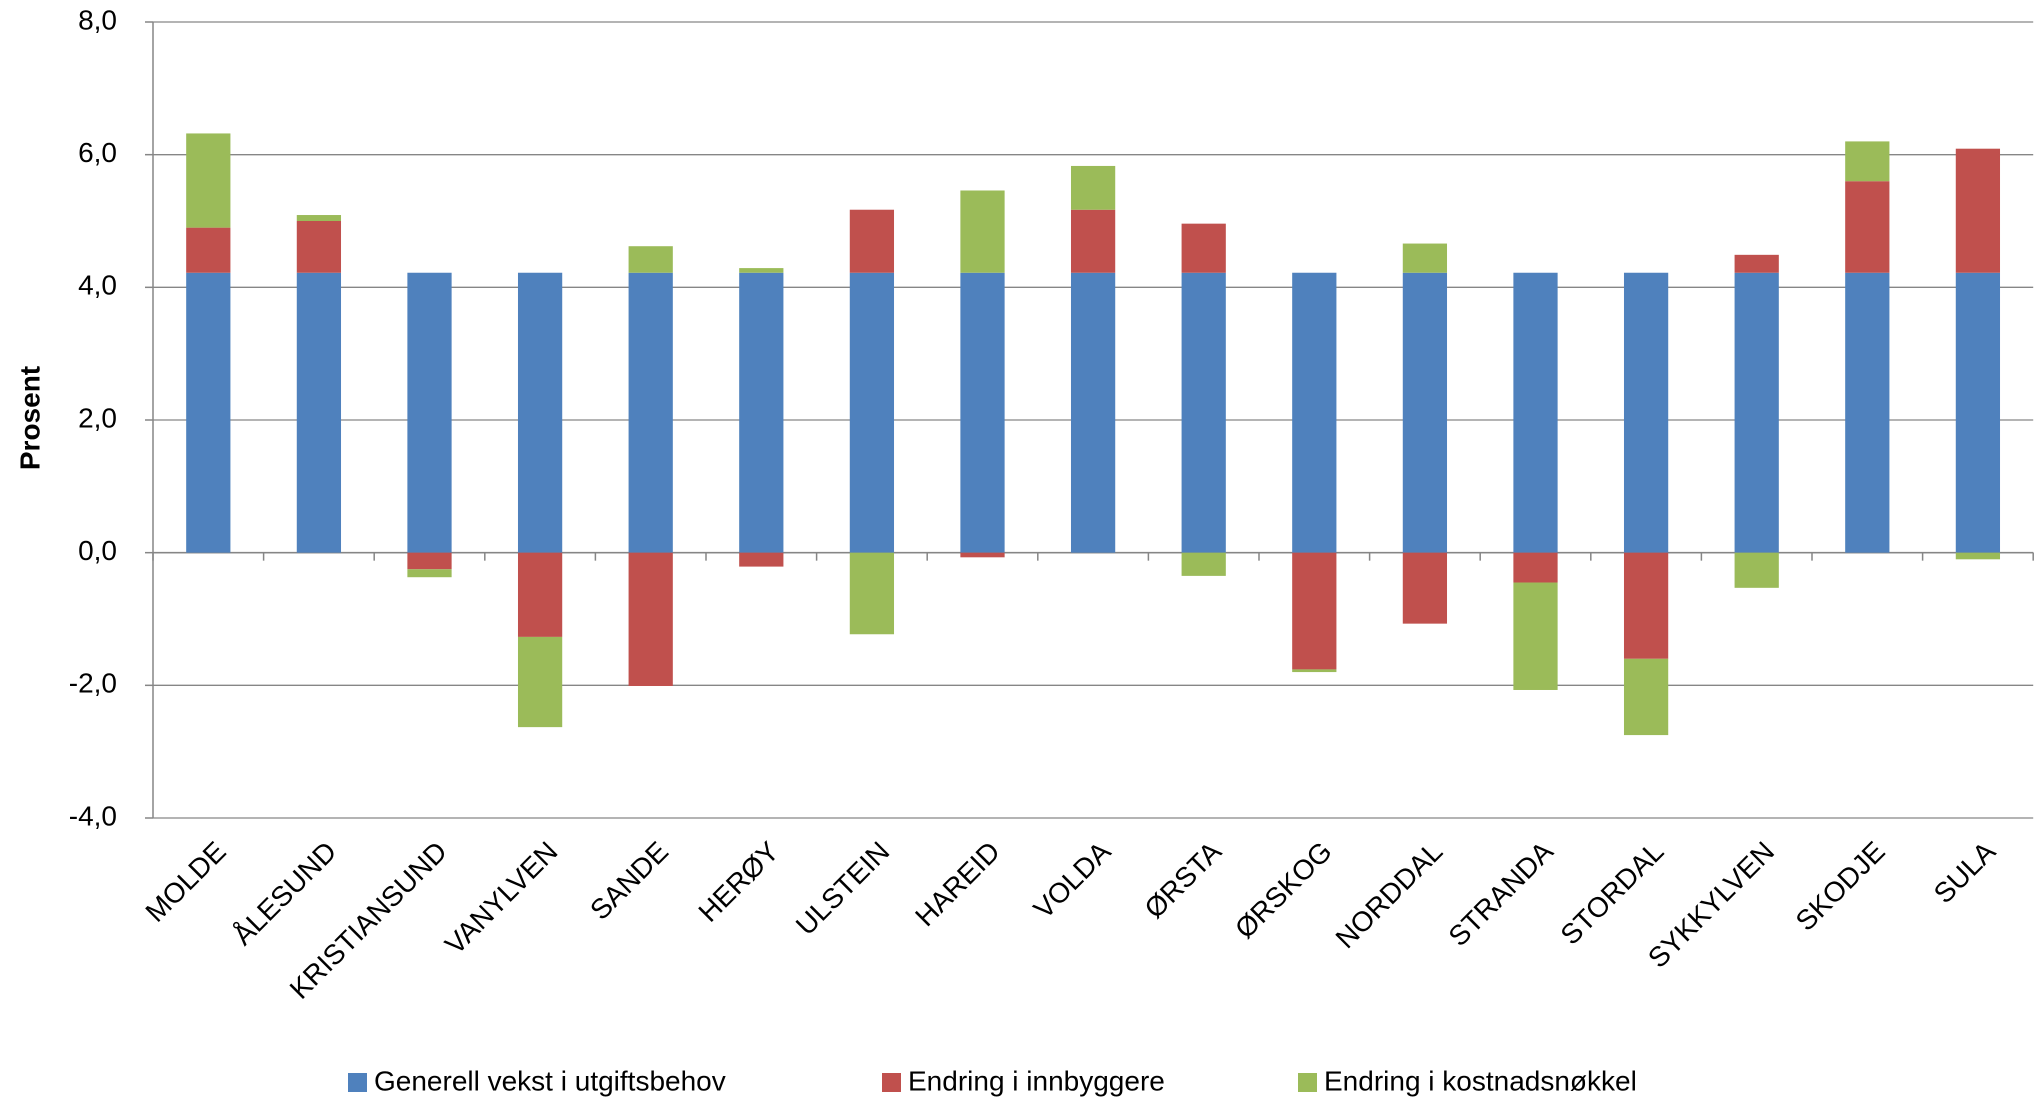 The height and width of the screenshot is (1105, 2034). I want to click on y-tick-label: 2,0, so click(97, 417).